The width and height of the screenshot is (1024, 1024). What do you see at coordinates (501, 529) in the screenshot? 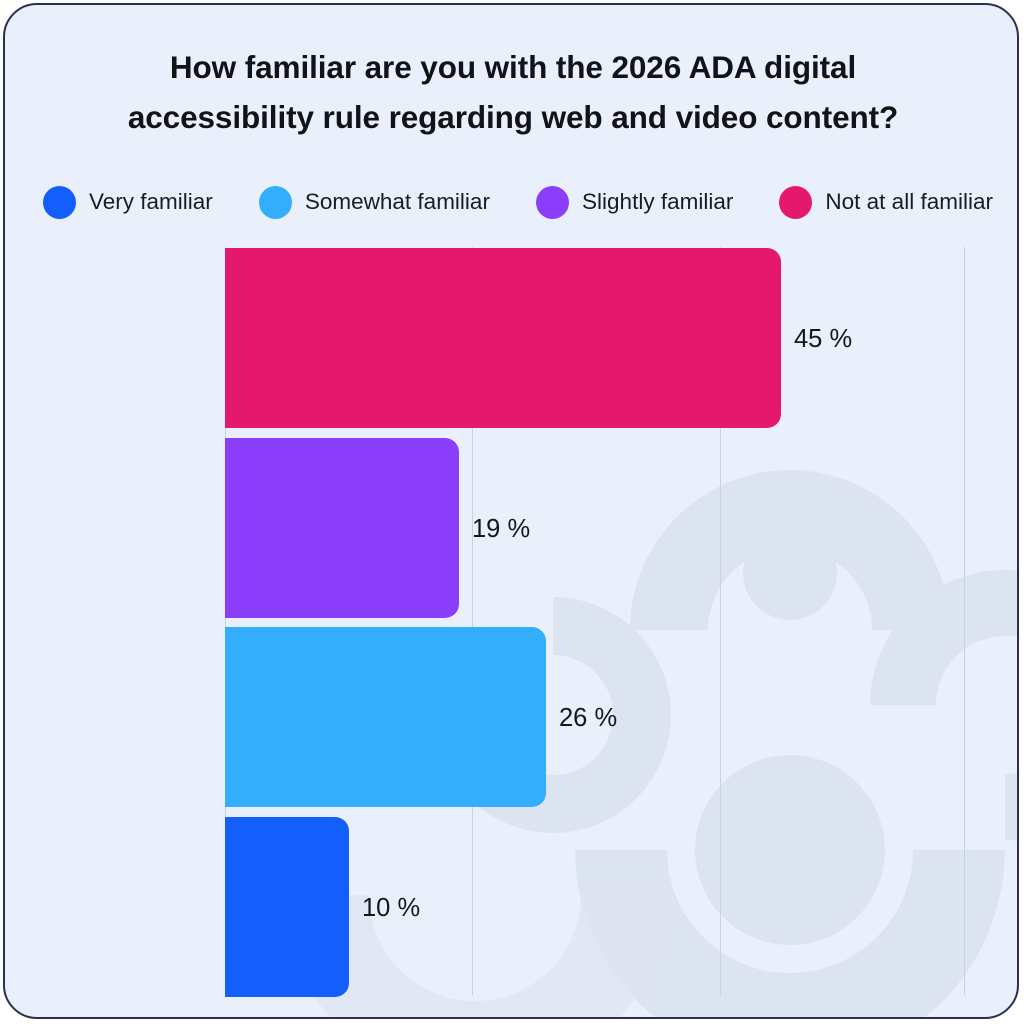
I see `bar-label-slightly-familiar: 19 %` at bounding box center [501, 529].